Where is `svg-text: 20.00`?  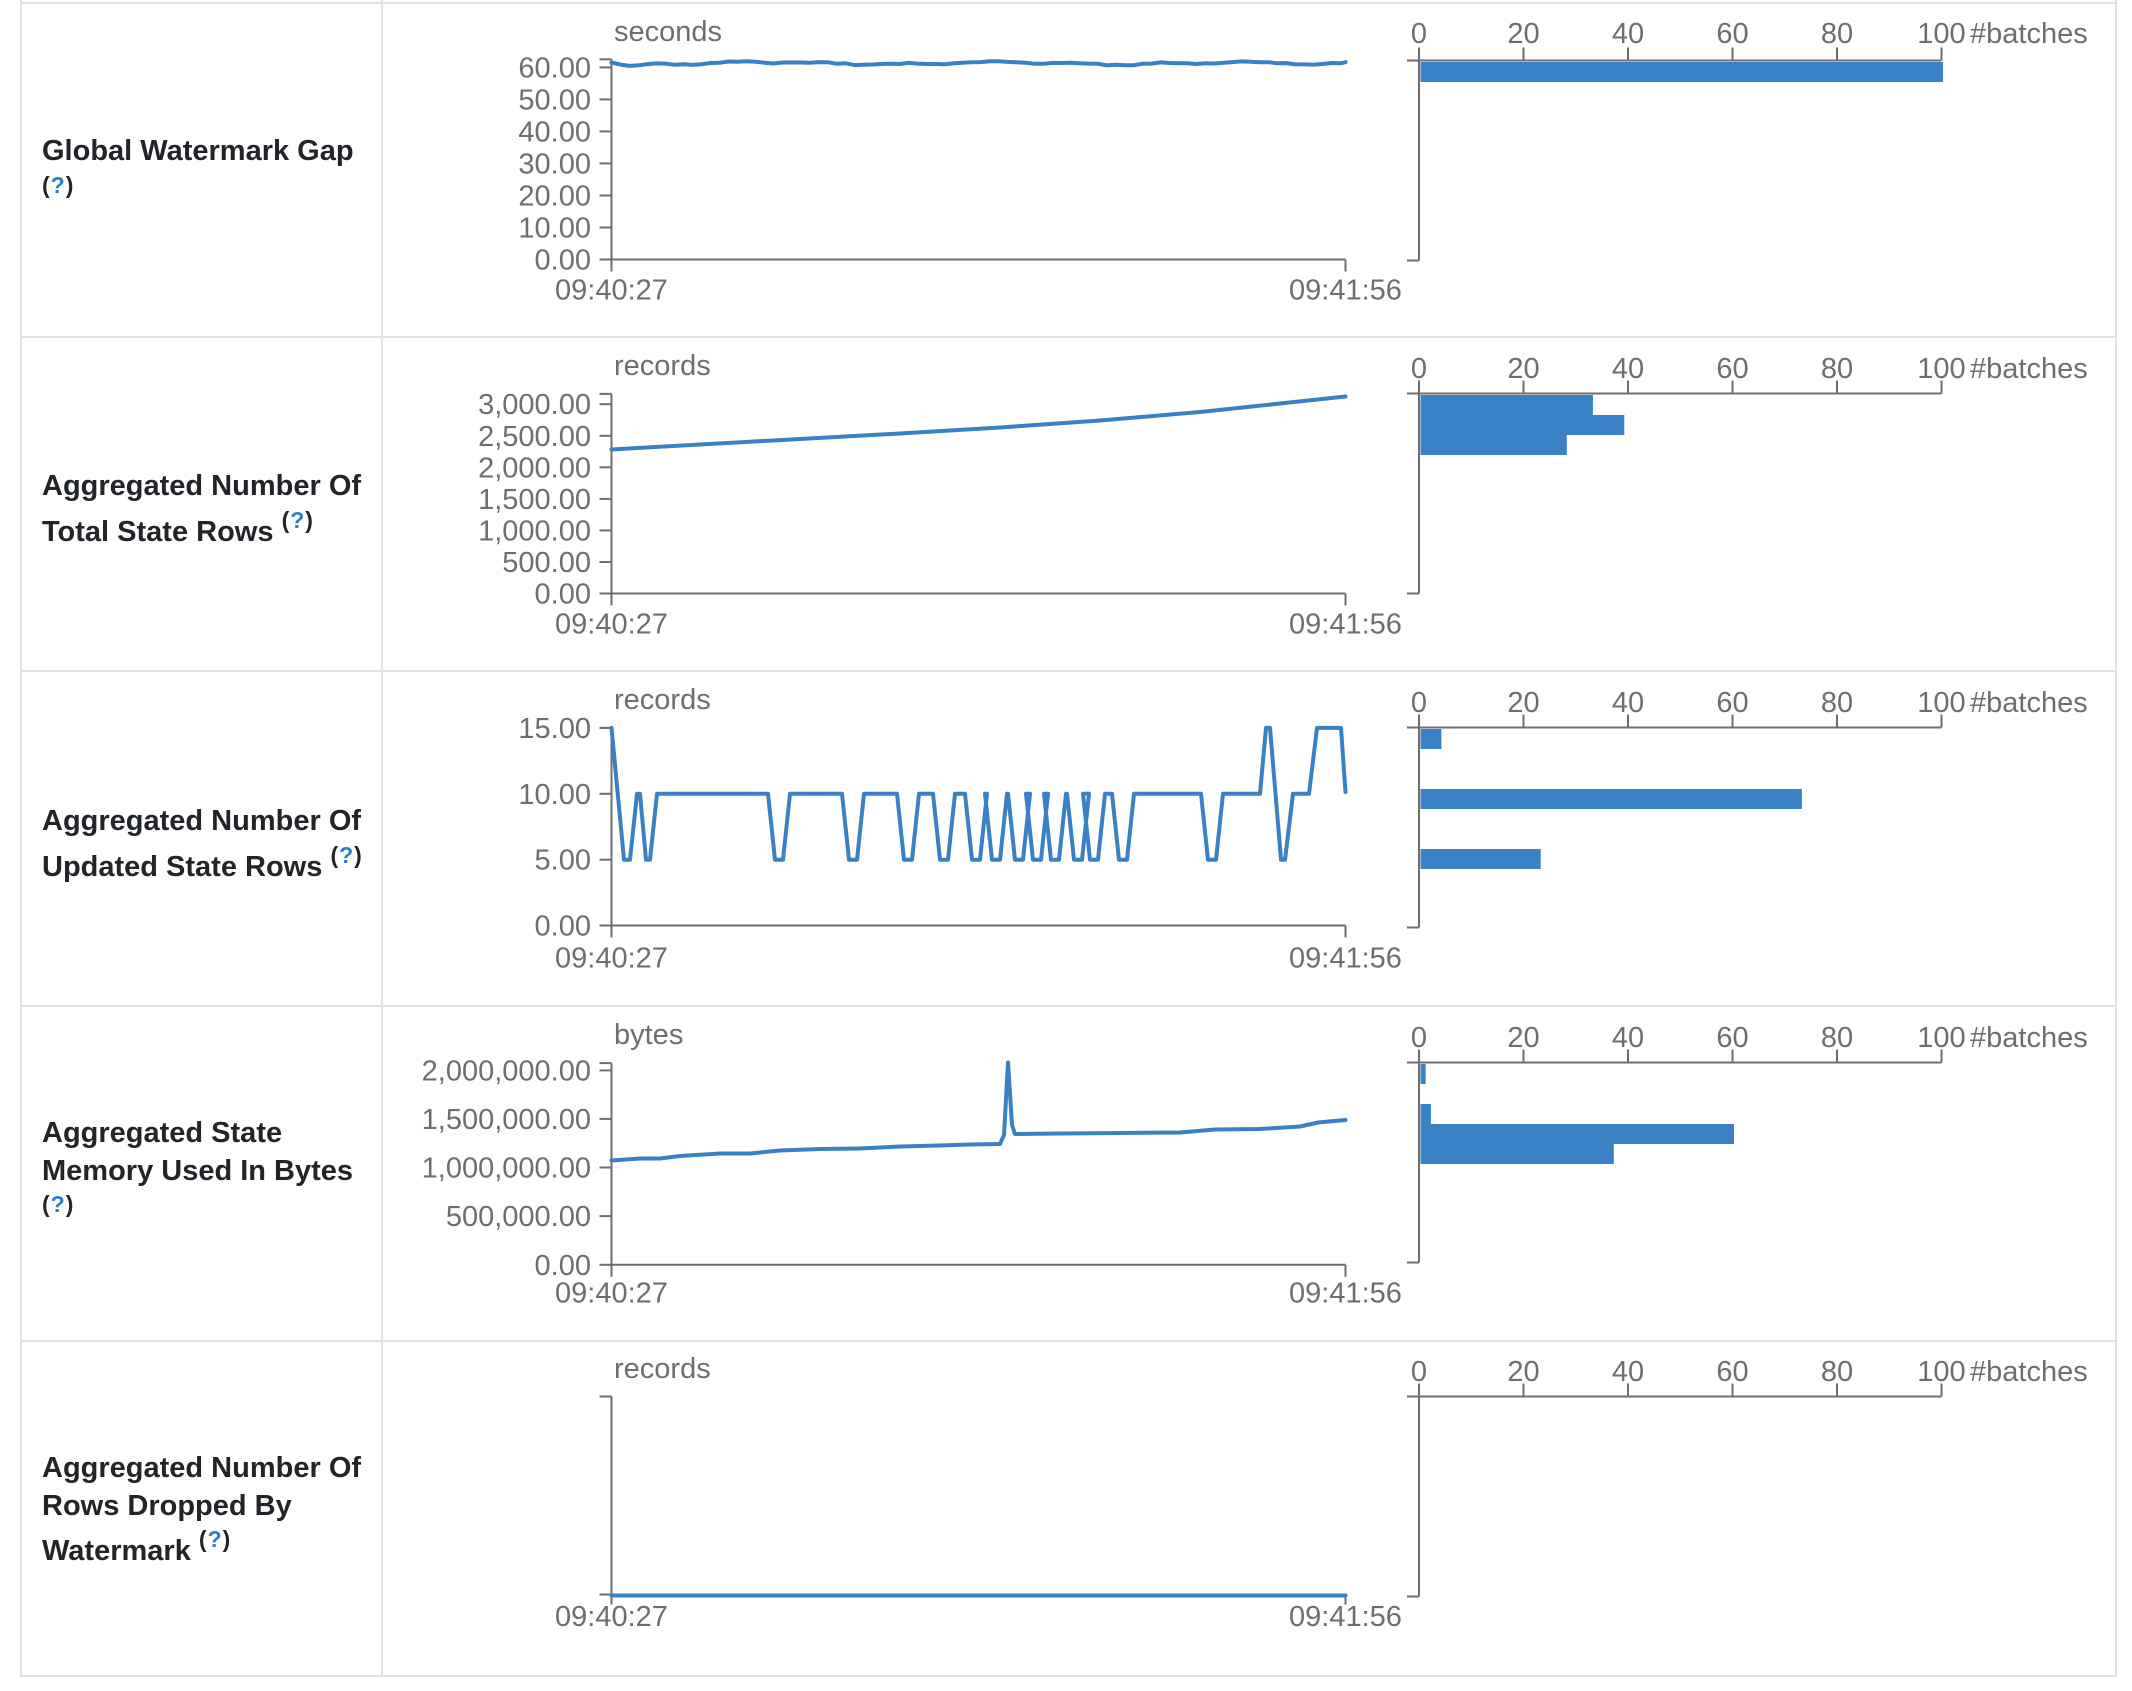 svg-text: 20.00 is located at coordinates (554, 197).